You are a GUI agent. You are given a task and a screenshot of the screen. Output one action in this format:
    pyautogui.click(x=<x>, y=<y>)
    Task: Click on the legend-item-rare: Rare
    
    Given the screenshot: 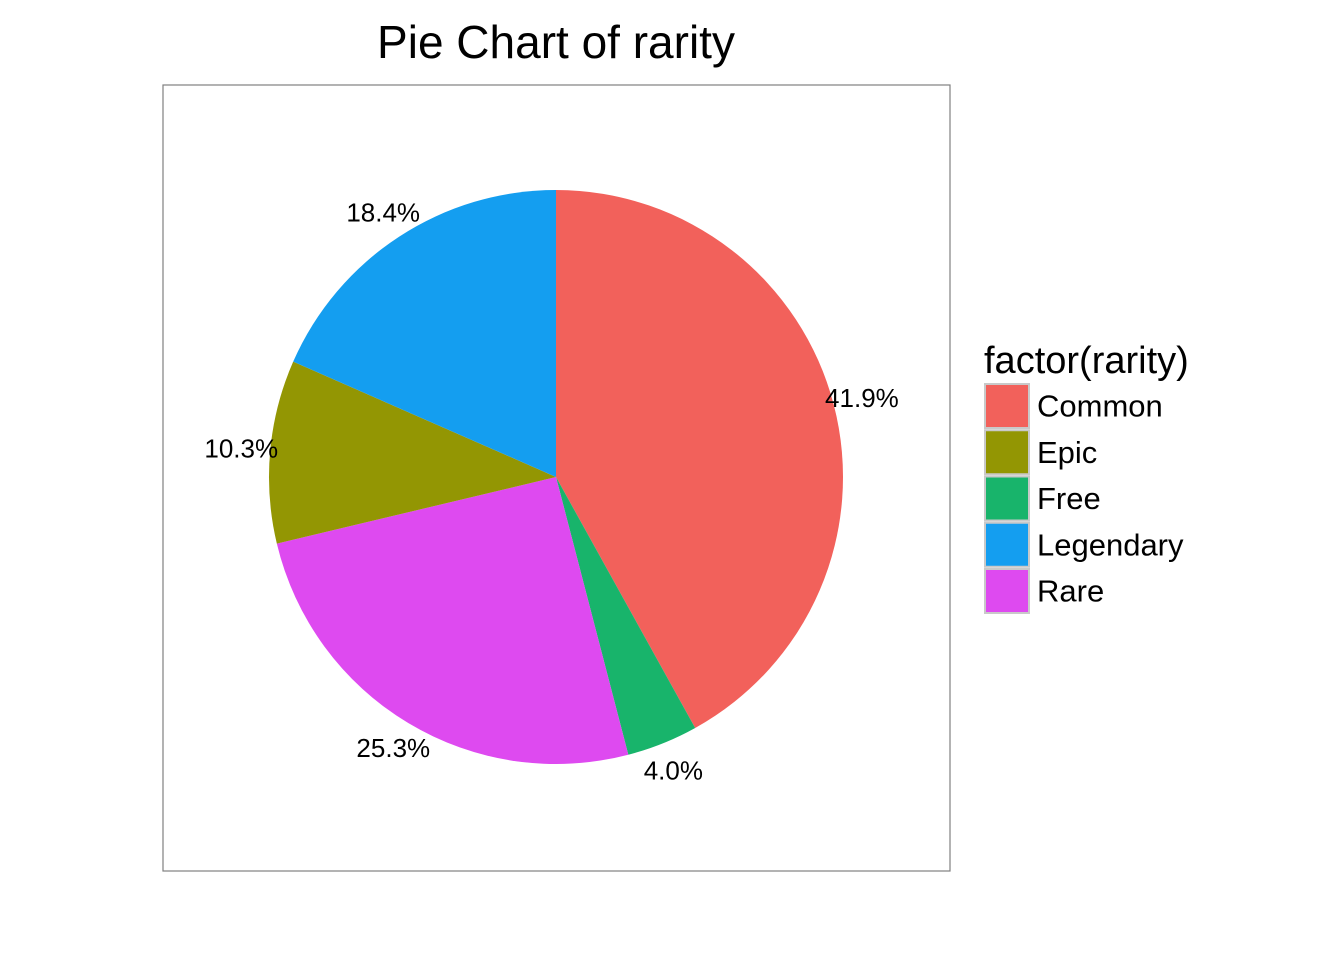 What is the action you would take?
    pyautogui.click(x=1044, y=591)
    